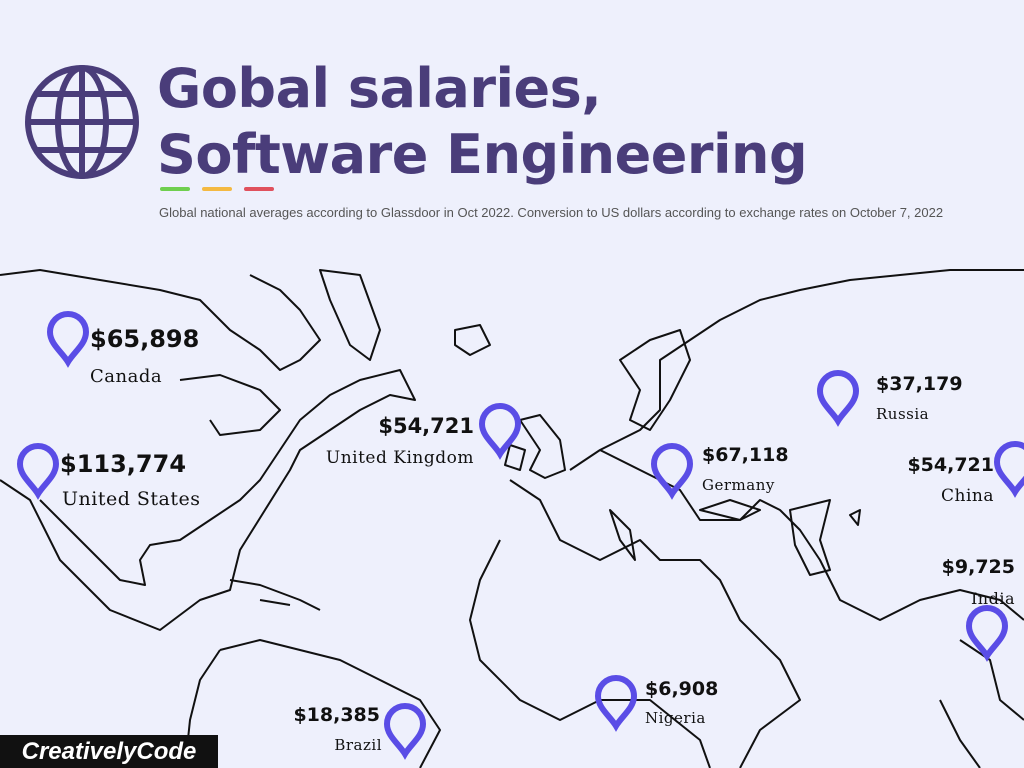  What do you see at coordinates (919, 384) in the screenshot?
I see `salary-value: $37,179` at bounding box center [919, 384].